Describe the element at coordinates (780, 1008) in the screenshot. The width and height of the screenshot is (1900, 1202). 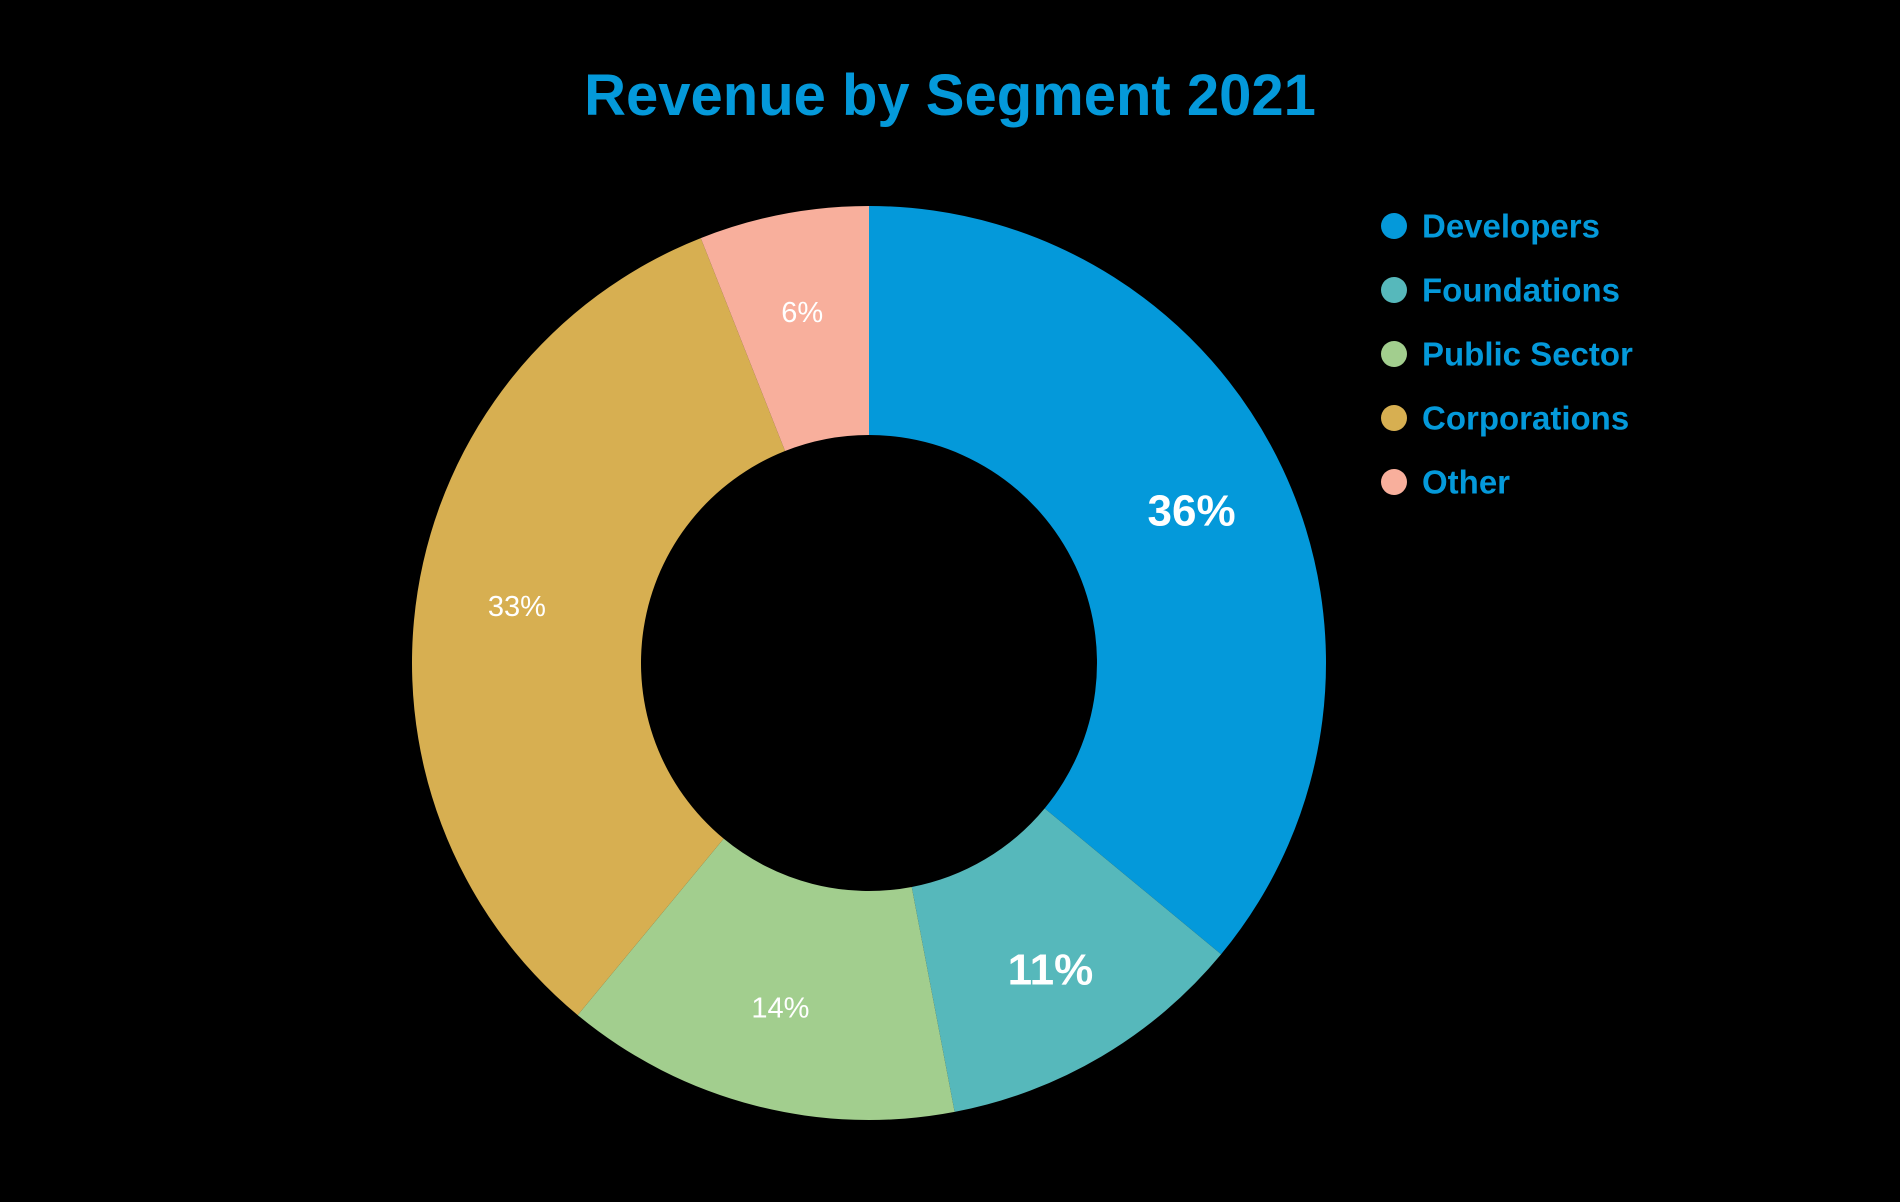
I see `slice-label-public-sector: 14%` at that location.